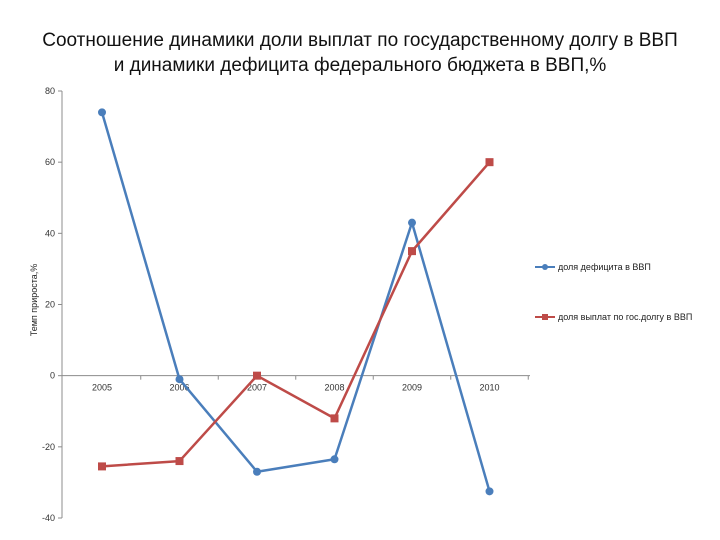  Describe the element at coordinates (52, 376) in the screenshot. I see `y-tick-label: 0` at that location.